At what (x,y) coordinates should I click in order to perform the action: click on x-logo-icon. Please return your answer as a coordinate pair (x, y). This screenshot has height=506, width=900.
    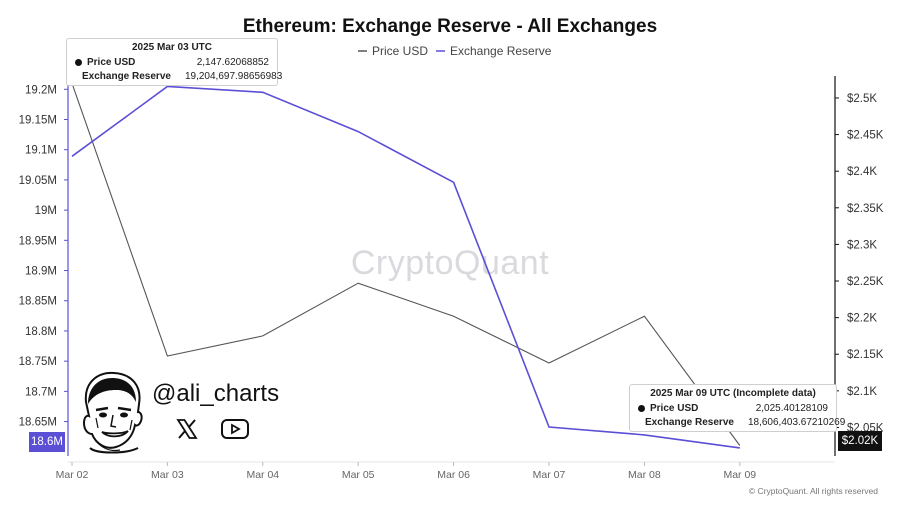
    Looking at the image, I should click on (187, 429).